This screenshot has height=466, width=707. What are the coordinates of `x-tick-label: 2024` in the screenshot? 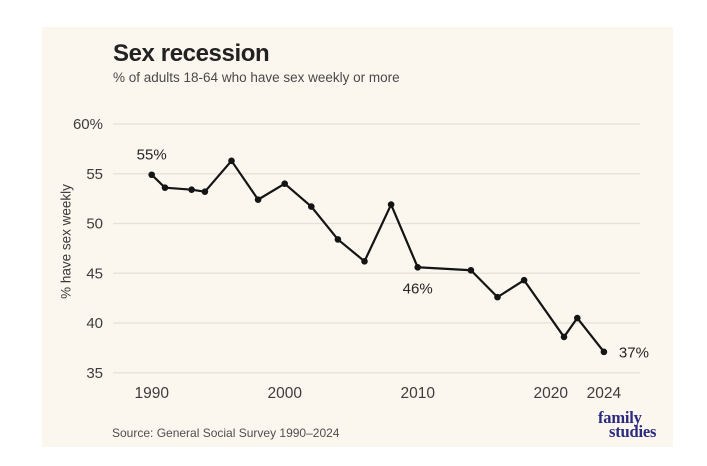 It's located at (604, 393).